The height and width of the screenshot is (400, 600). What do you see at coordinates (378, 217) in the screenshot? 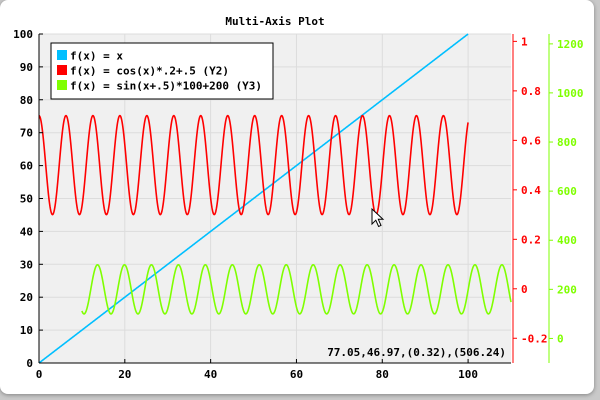
I see `mouse-cursor-icon` at bounding box center [378, 217].